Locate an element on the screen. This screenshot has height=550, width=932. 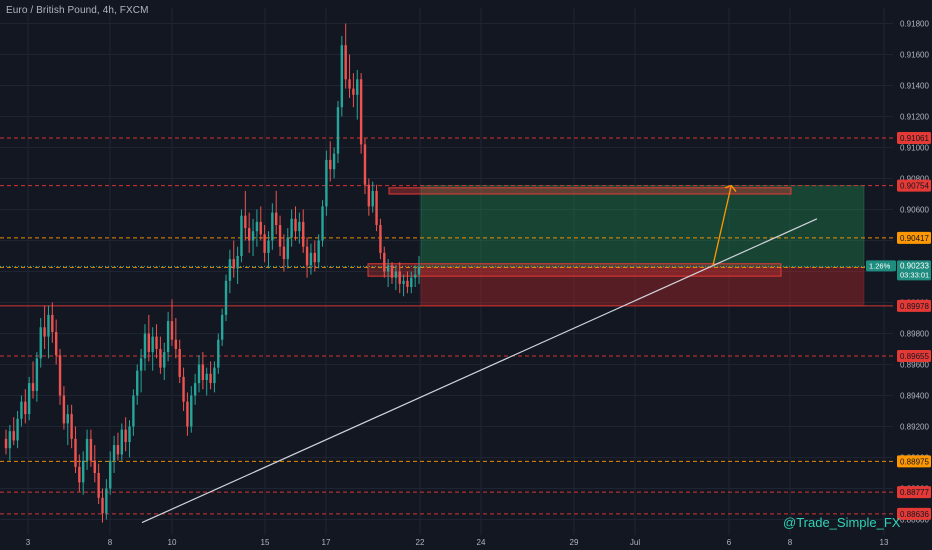
price-change-badge: 1.26% is located at coordinates (881, 266).